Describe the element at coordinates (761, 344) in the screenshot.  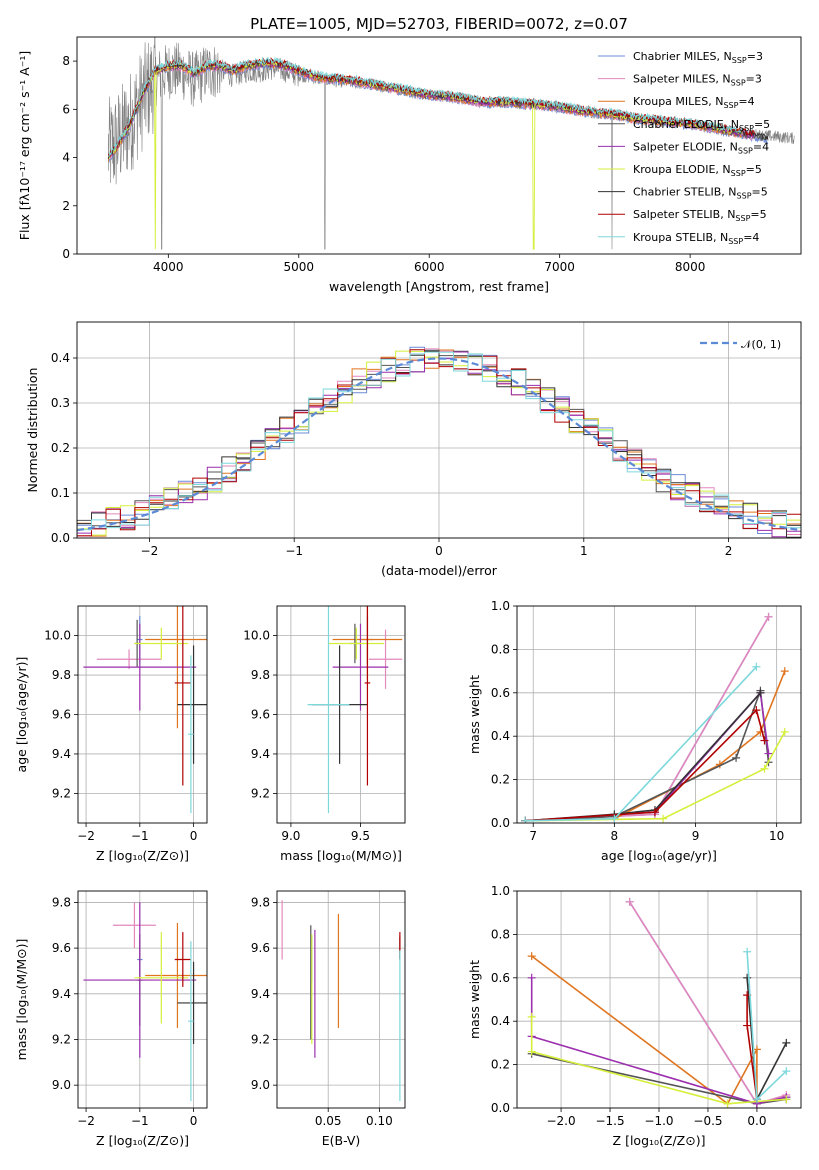
I see `legend-entry-normal: 𝒩(0, 1)` at that location.